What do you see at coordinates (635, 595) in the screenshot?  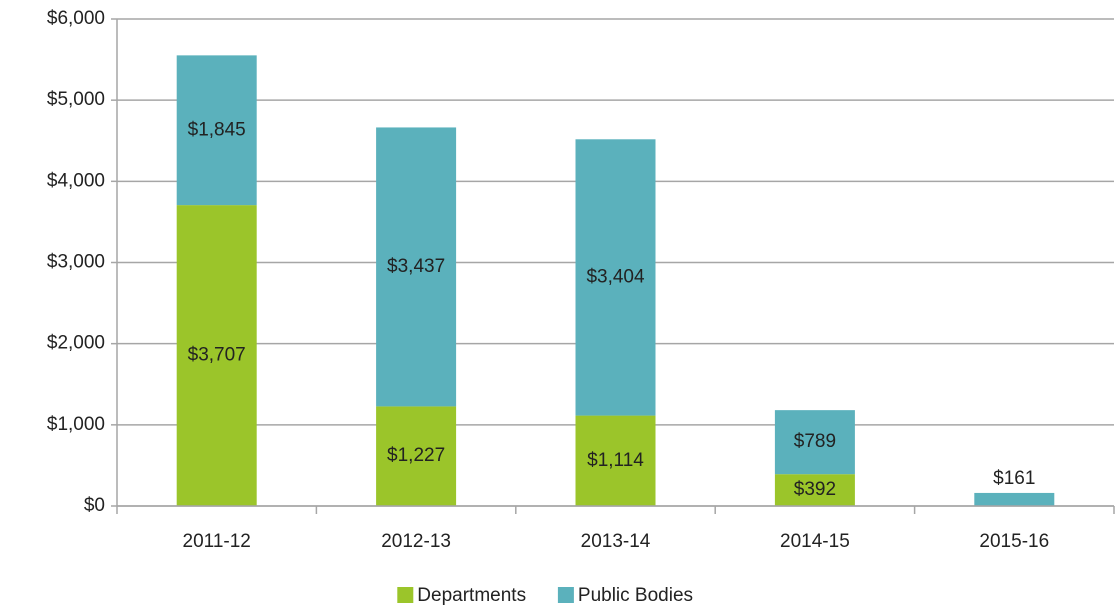 I see `legend-label: Public Bodies` at bounding box center [635, 595].